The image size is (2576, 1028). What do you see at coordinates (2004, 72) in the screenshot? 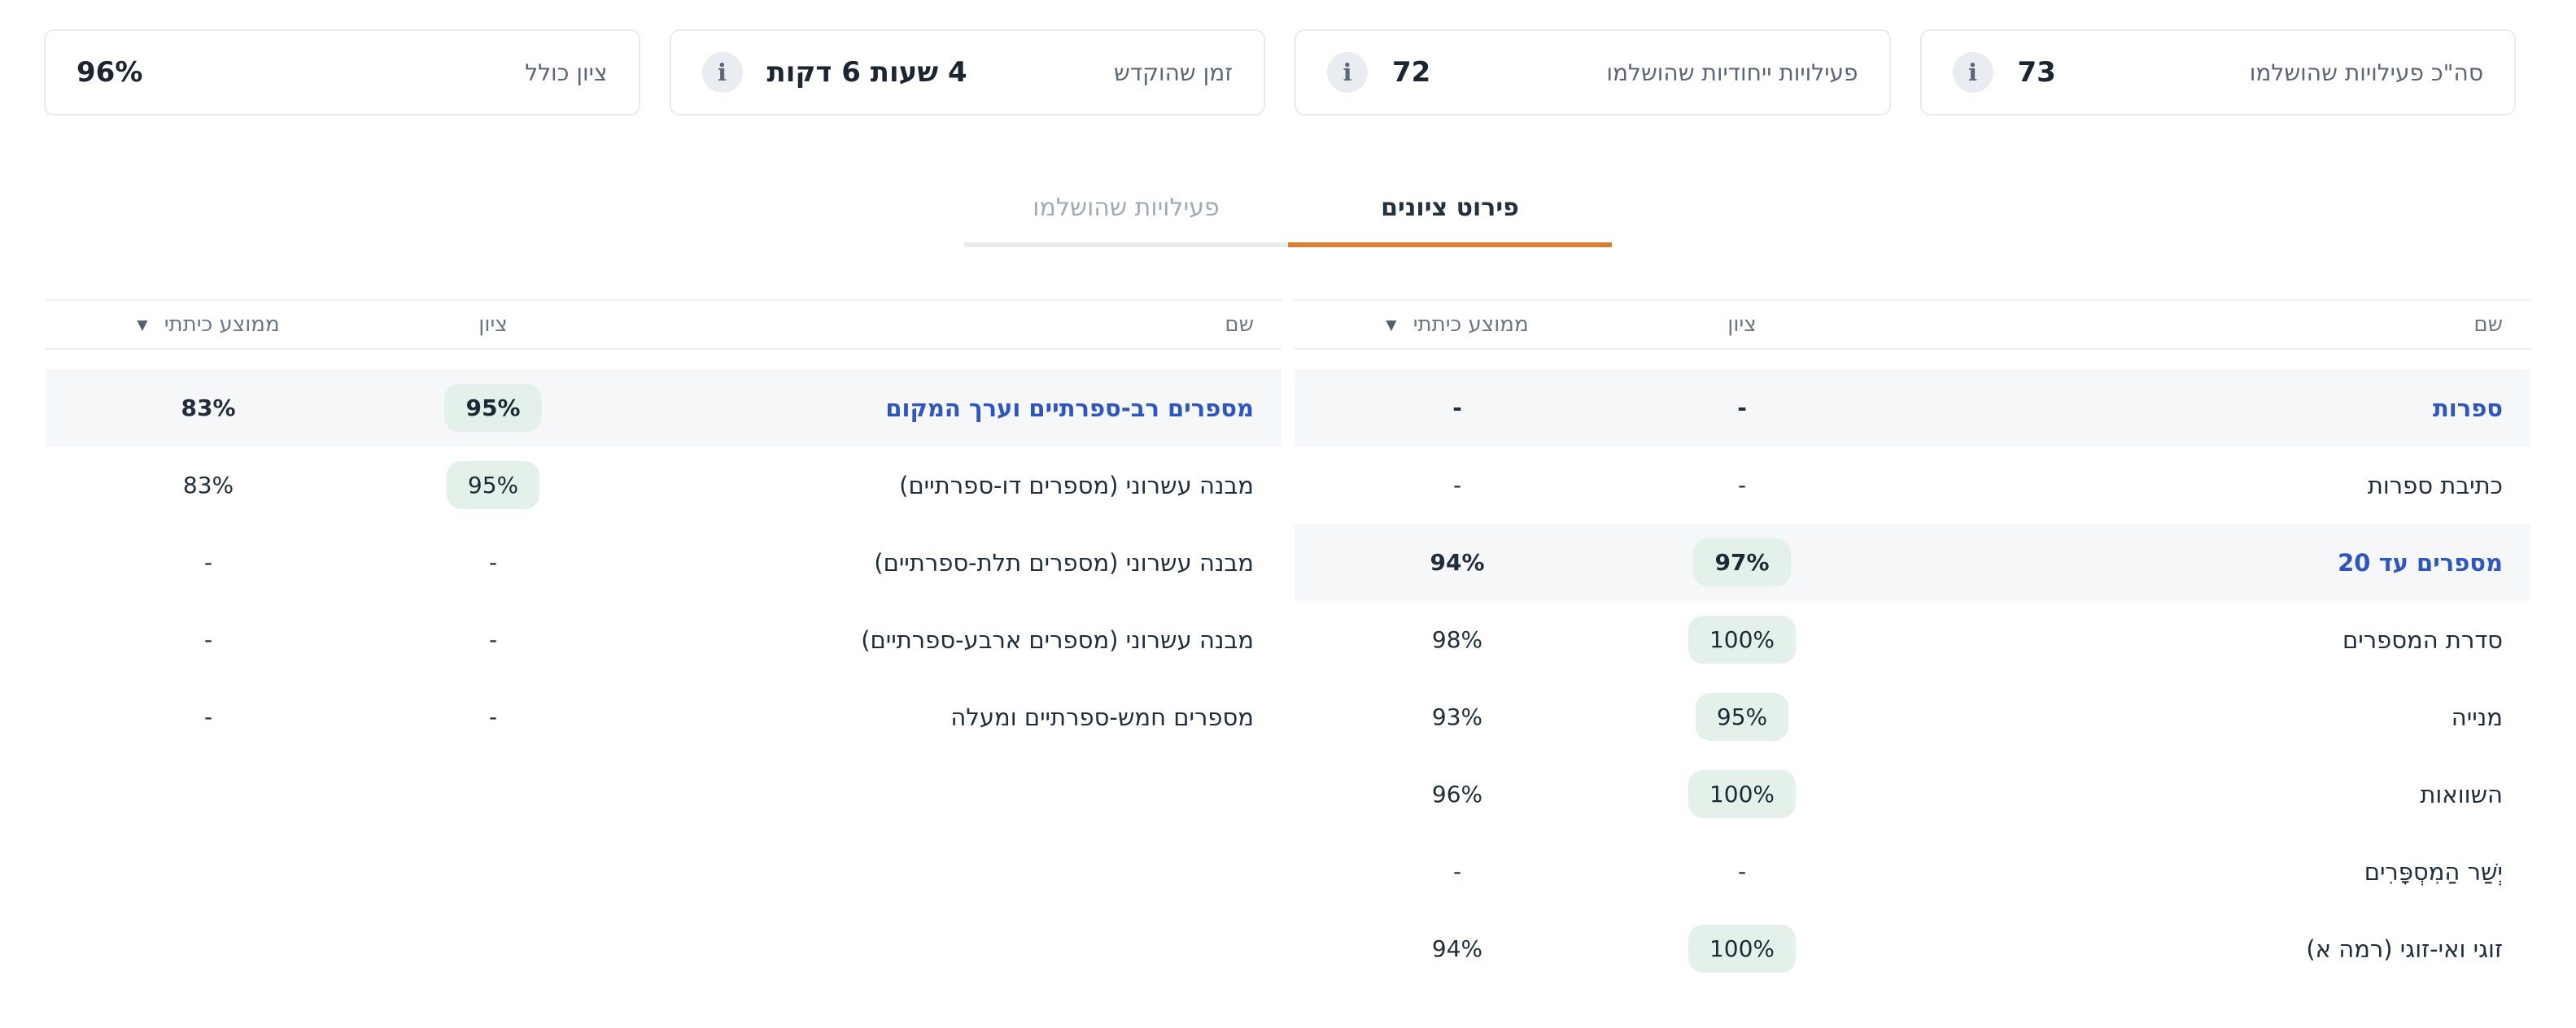
I see `card-value-group: 73 i` at bounding box center [2004, 72].